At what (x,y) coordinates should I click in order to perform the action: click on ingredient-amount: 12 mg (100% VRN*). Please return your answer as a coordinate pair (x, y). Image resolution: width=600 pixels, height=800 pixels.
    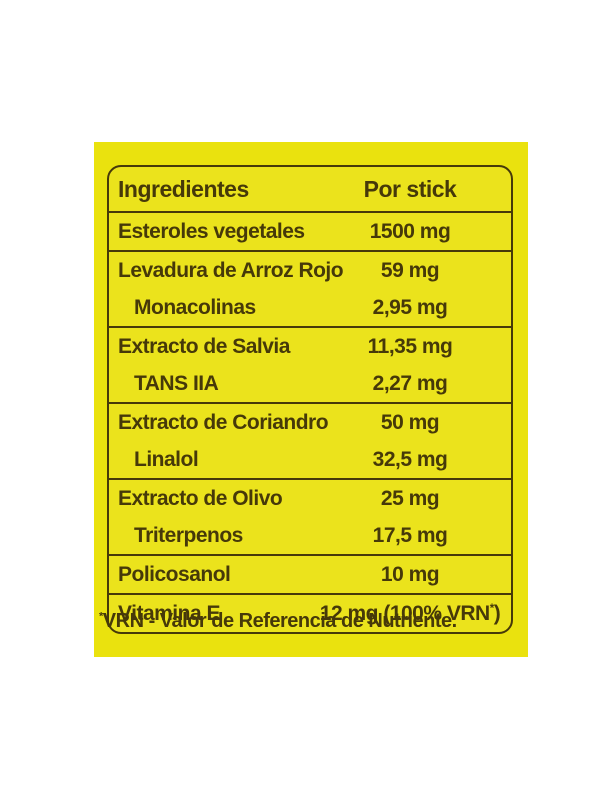
    Looking at the image, I should click on (410, 613).